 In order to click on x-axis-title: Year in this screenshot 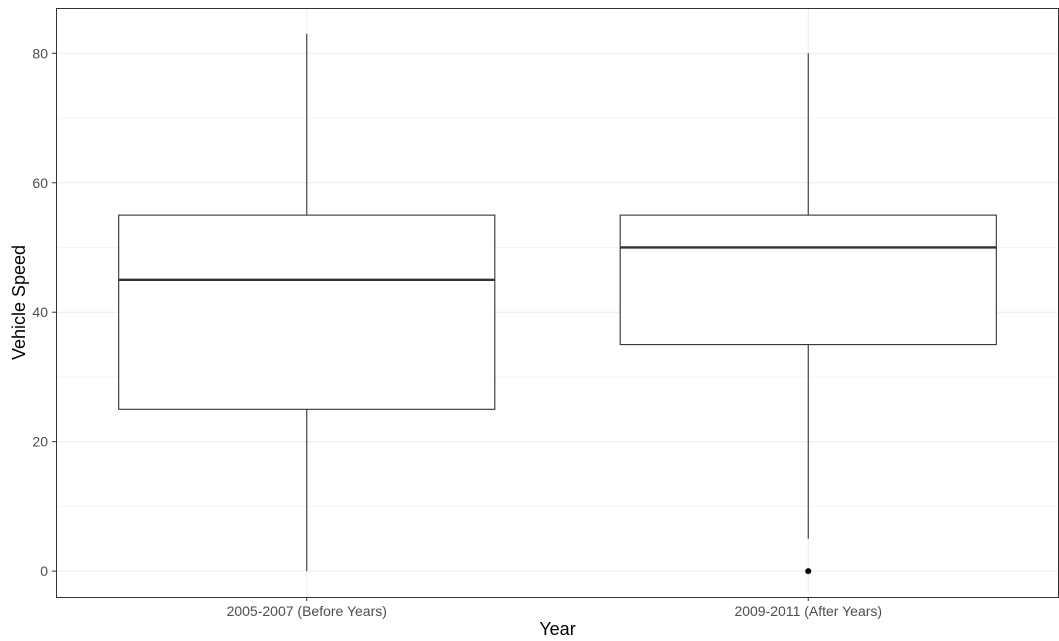, I will do `click(557, 629)`.